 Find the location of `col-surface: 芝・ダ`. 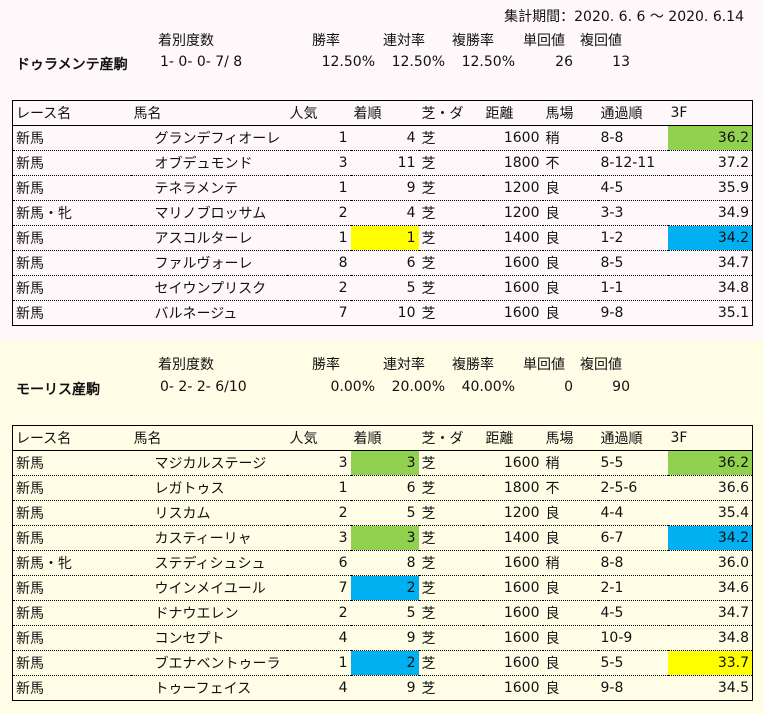

col-surface: 芝・ダ is located at coordinates (450, 438).